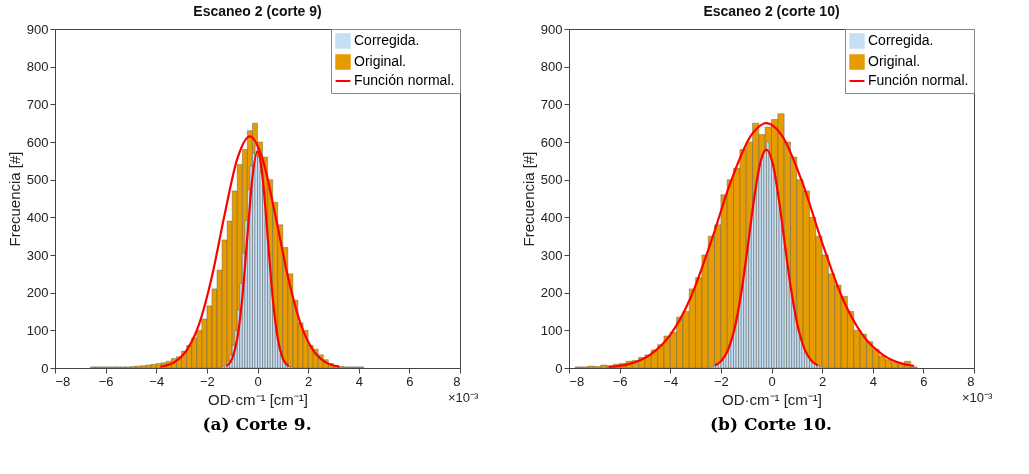  What do you see at coordinates (771, 424) in the screenshot?
I see `text: (b) Corte 10.` at bounding box center [771, 424].